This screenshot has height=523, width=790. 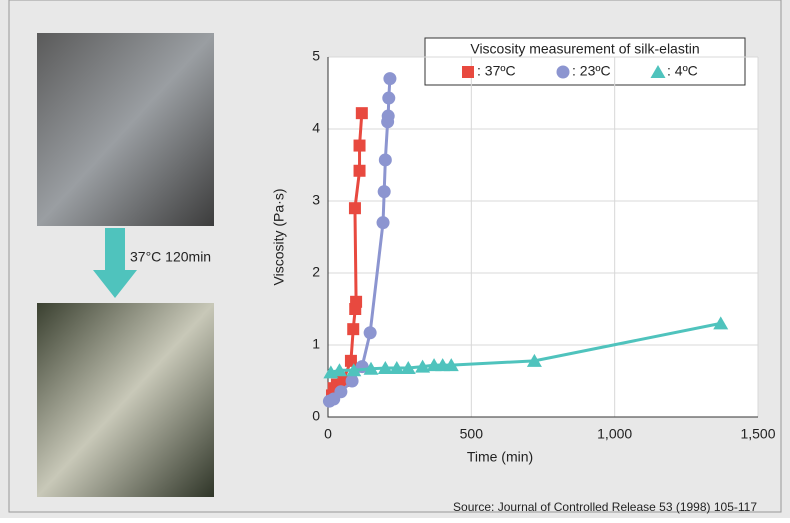 What do you see at coordinates (316, 200) in the screenshot?
I see `y-tick-label: 3` at bounding box center [316, 200].